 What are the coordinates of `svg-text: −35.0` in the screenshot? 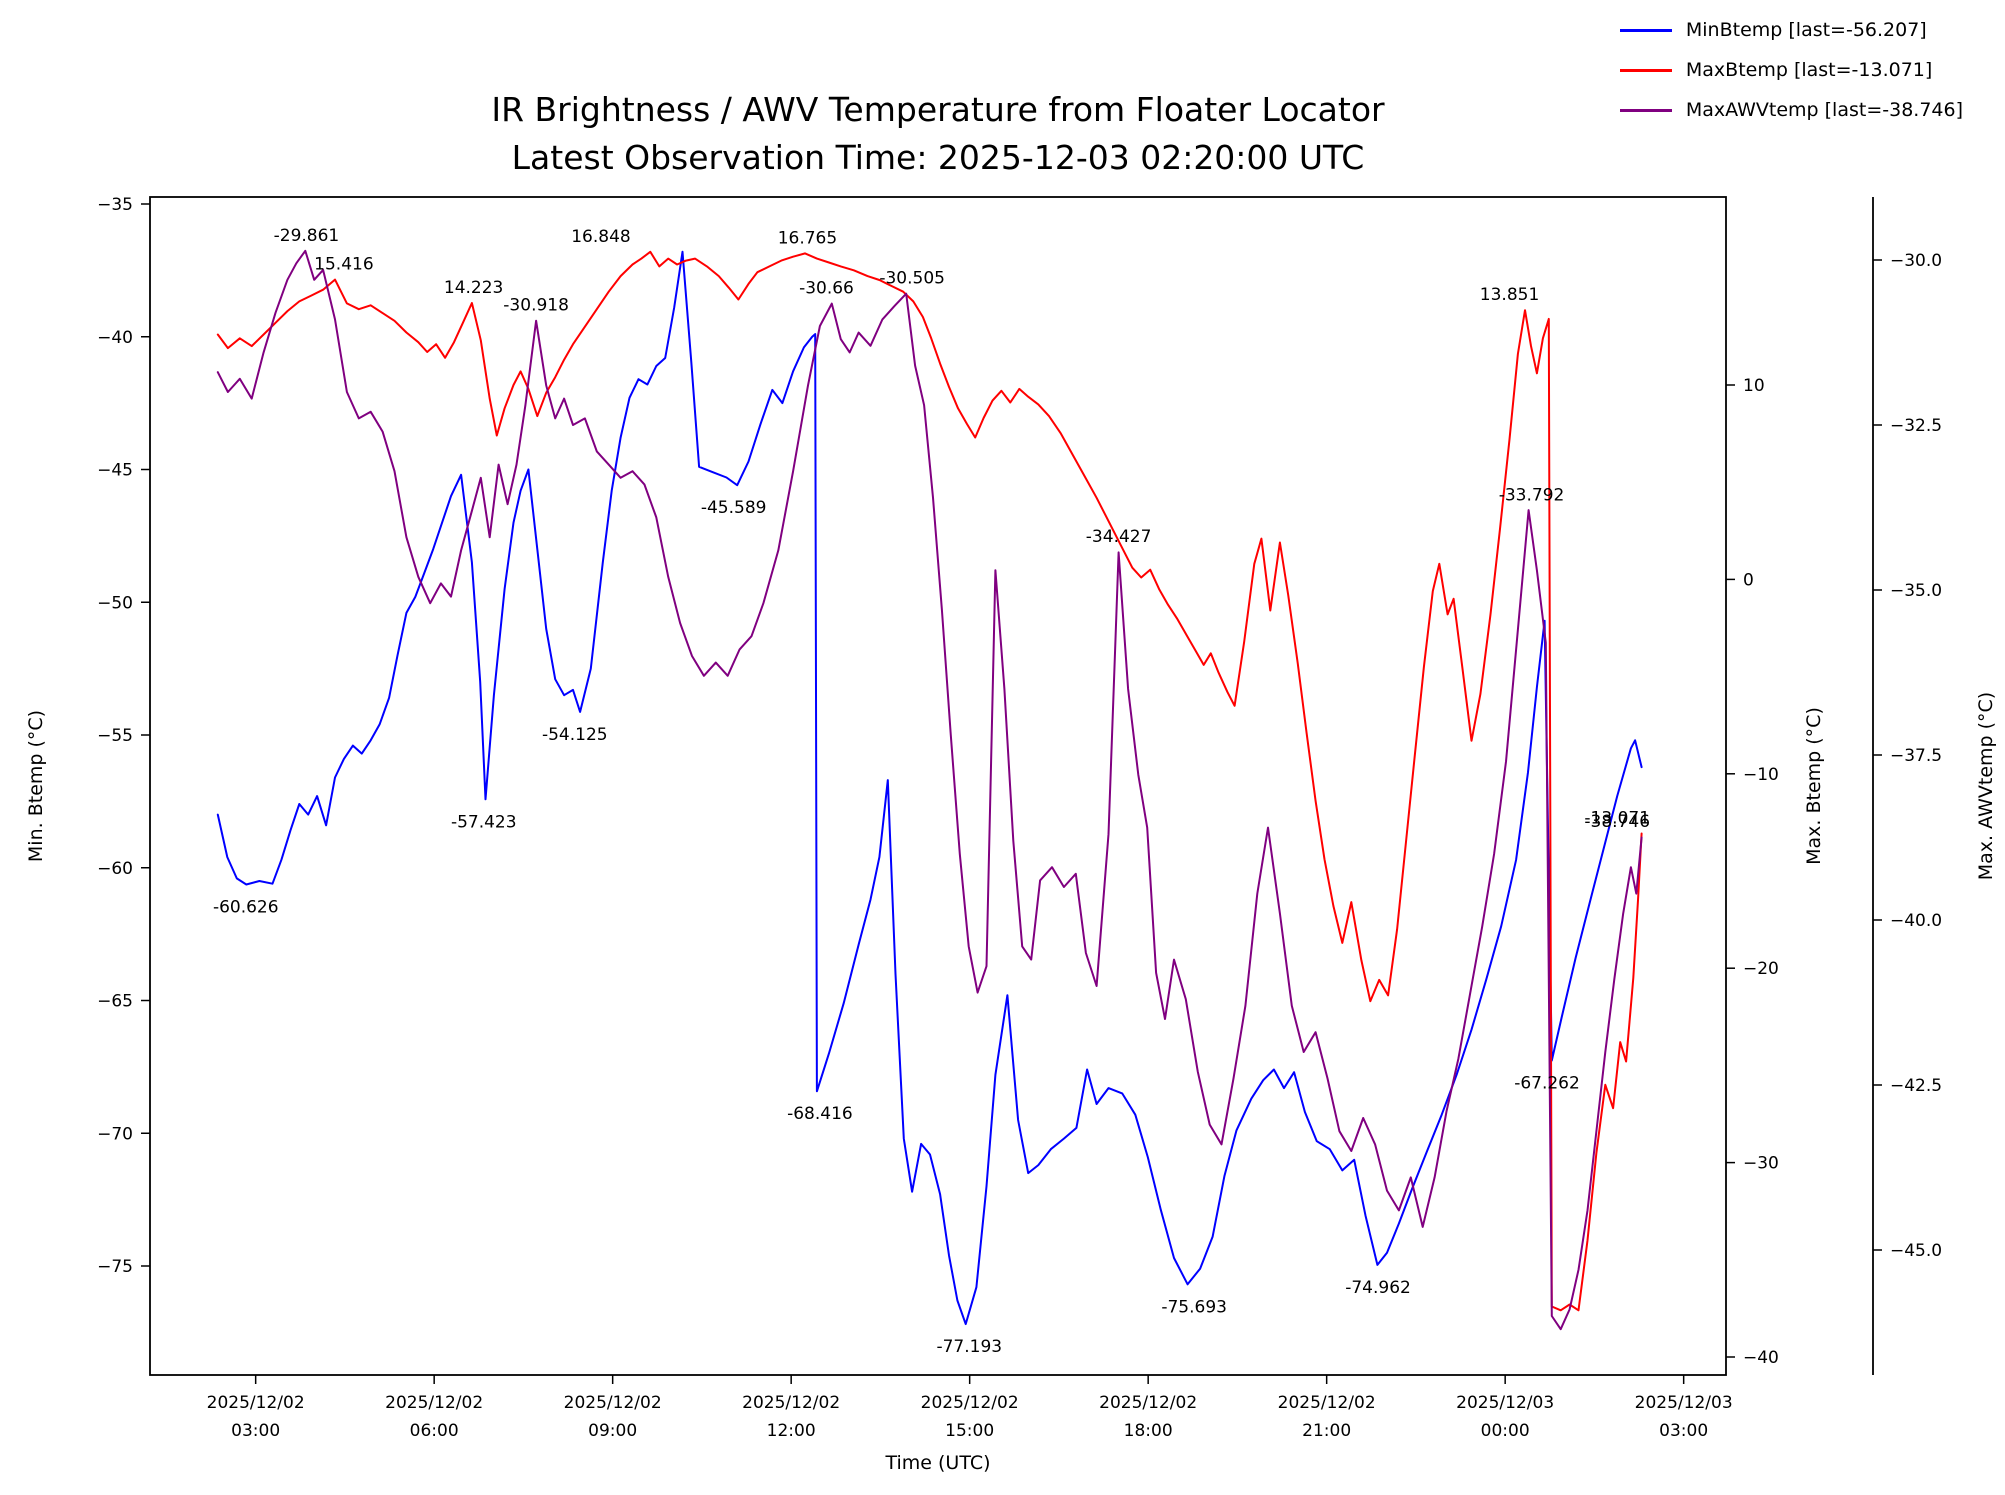 It's located at (1916, 591).